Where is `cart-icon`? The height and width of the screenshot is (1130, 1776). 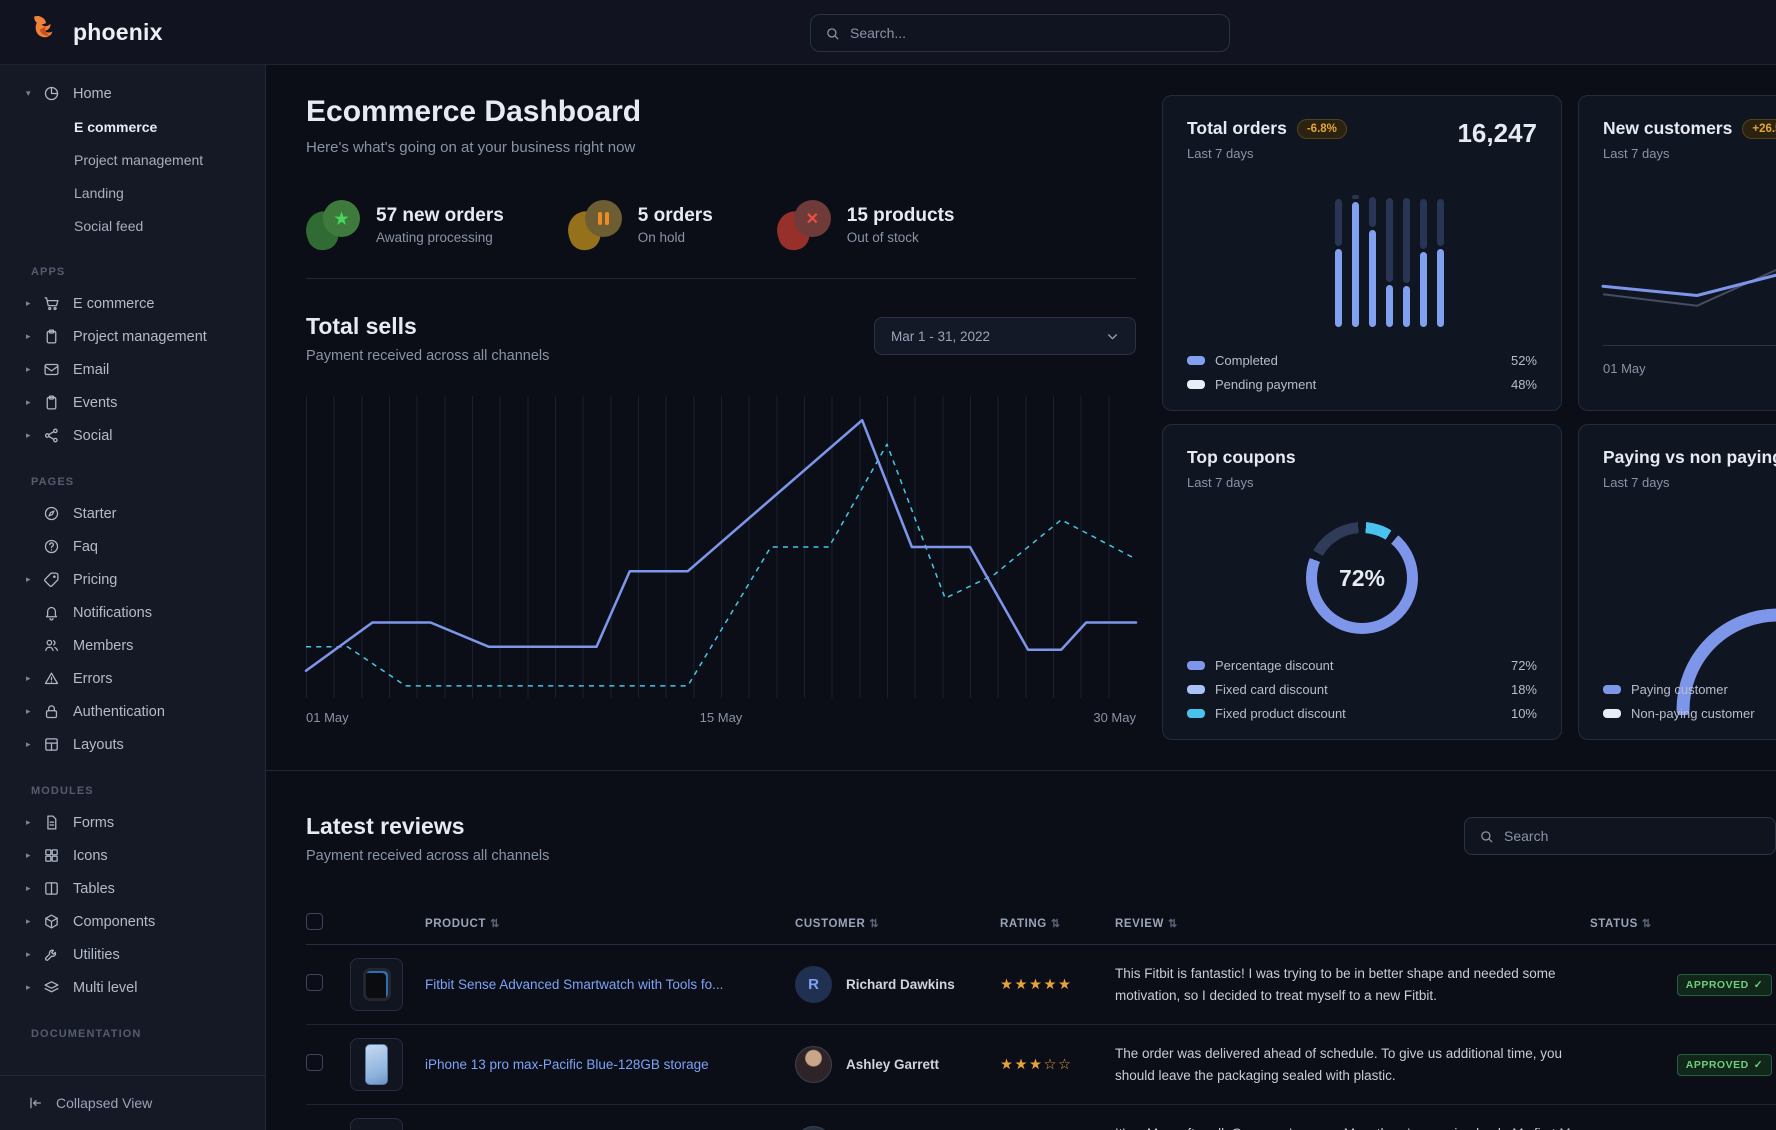
cart-icon is located at coordinates (58, 303).